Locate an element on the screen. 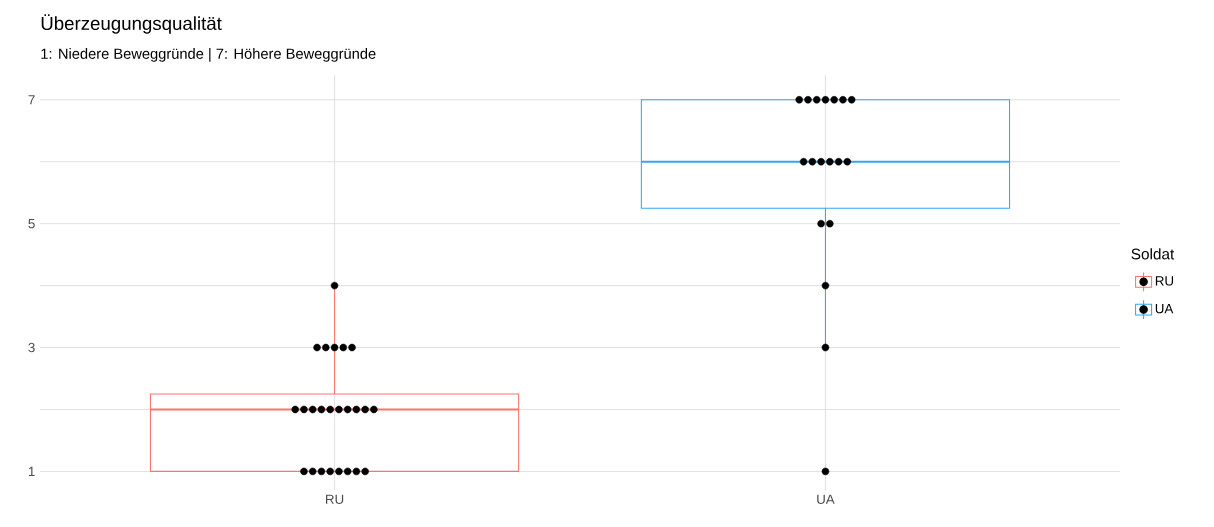  y-tick-label: 5 is located at coordinates (31, 223).